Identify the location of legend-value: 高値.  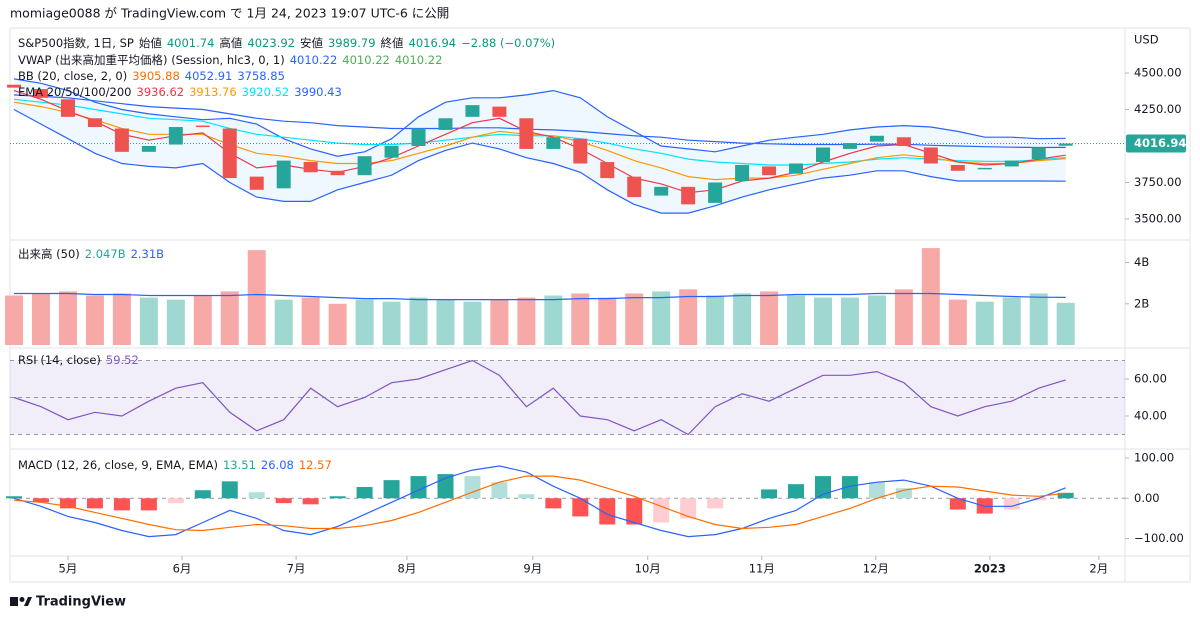
(230, 43).